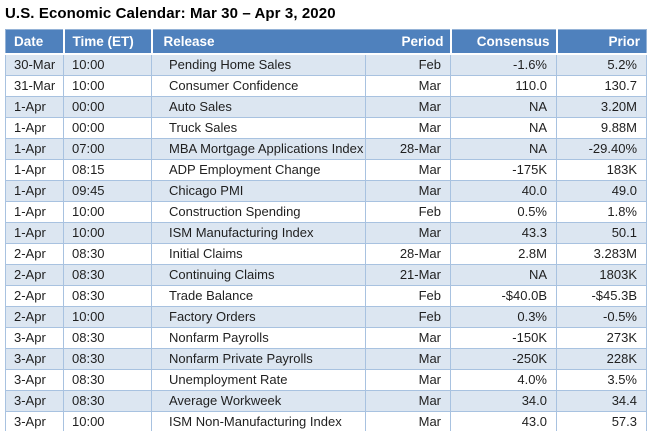 The height and width of the screenshot is (431, 650). What do you see at coordinates (601, 233) in the screenshot?
I see `prior-cell: 50.1` at bounding box center [601, 233].